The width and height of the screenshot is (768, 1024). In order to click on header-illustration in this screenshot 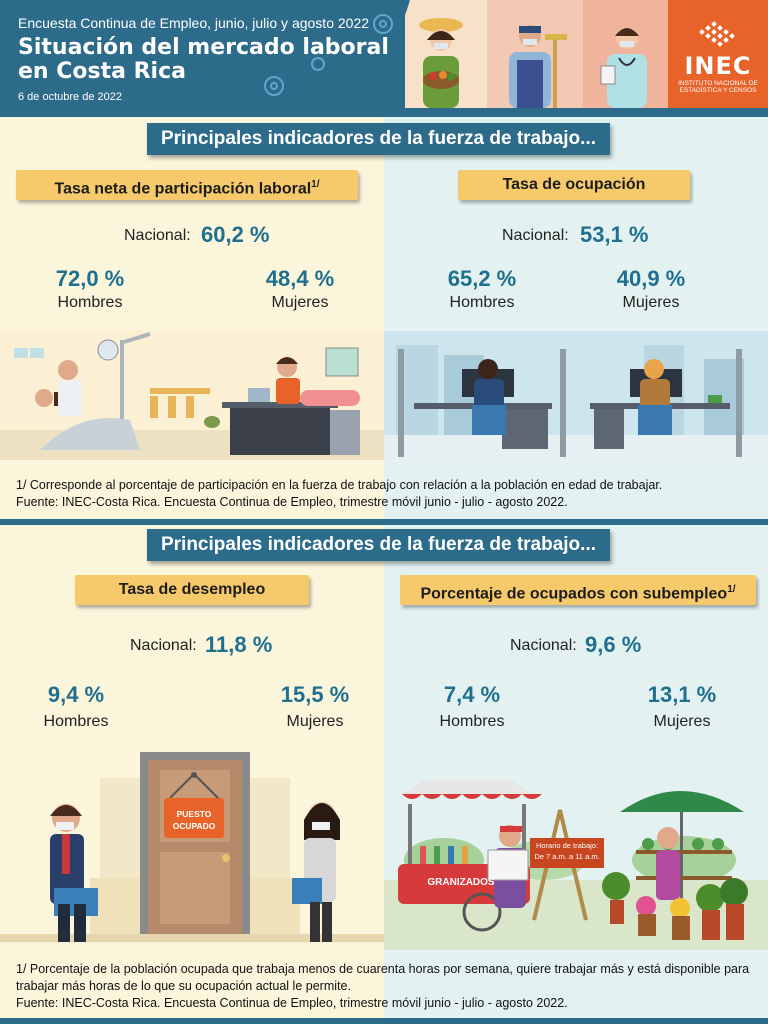, I will do `click(586, 54)`.